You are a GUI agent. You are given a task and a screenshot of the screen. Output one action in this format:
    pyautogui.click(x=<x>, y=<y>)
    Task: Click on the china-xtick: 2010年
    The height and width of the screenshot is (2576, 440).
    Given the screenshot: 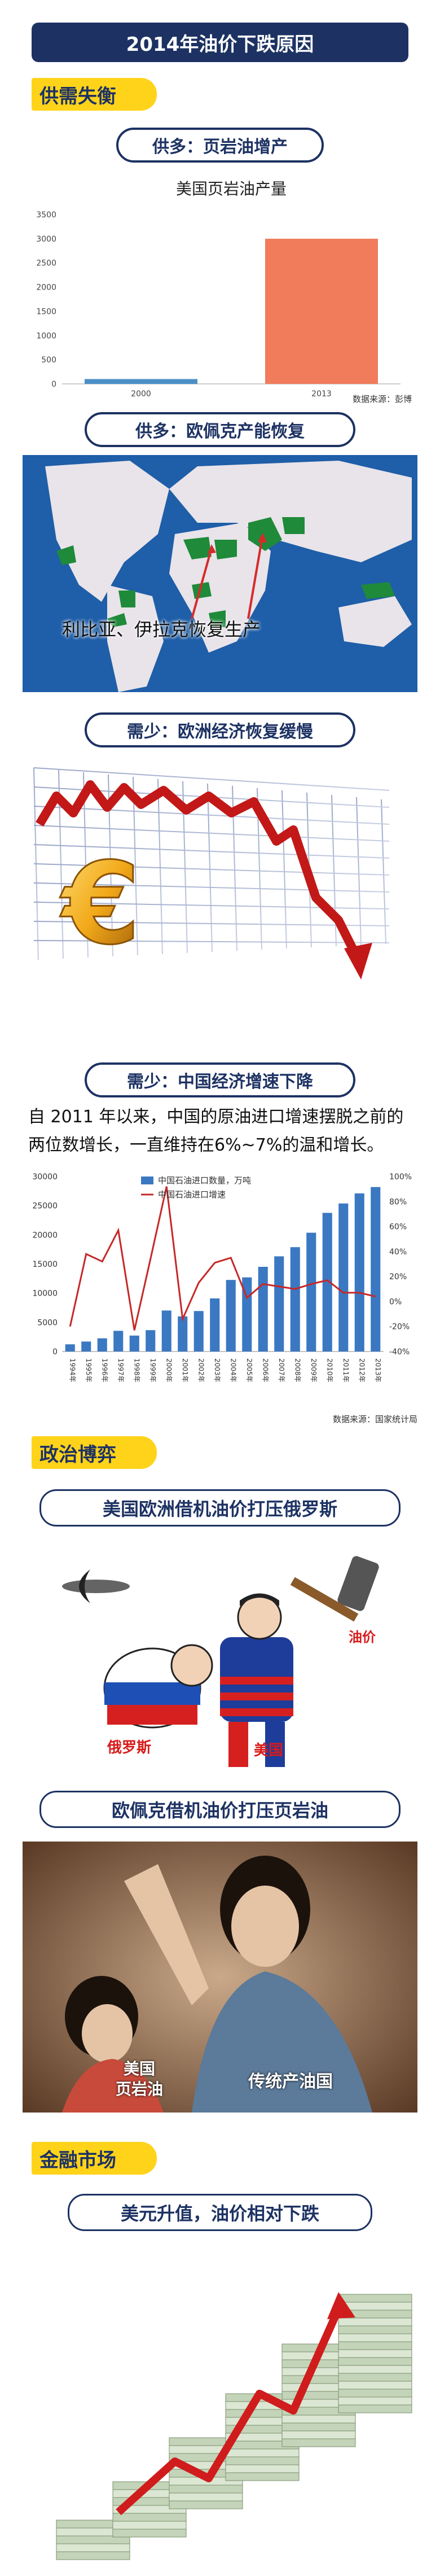 What is the action you would take?
    pyautogui.click(x=329, y=1370)
    